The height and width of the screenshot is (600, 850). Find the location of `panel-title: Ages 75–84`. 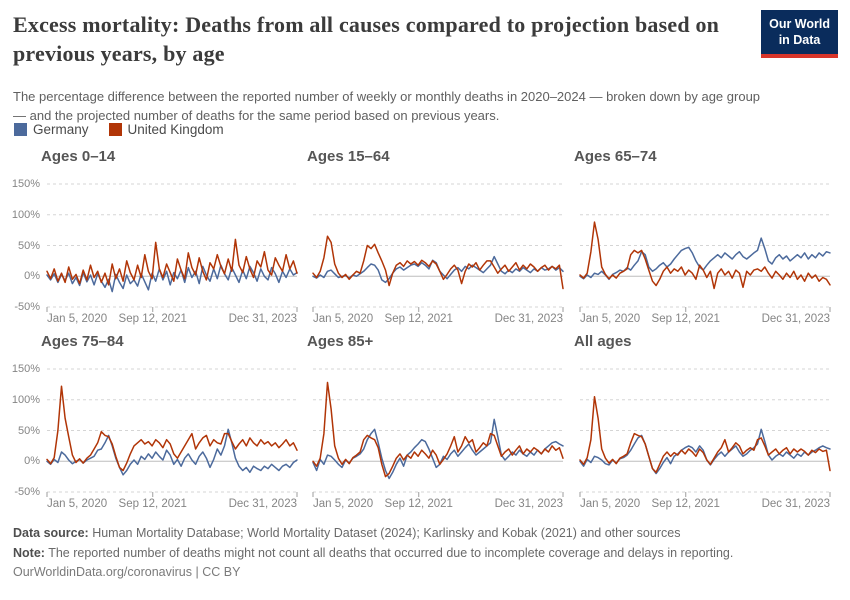

panel-title: Ages 75–84 is located at coordinates (82, 341).